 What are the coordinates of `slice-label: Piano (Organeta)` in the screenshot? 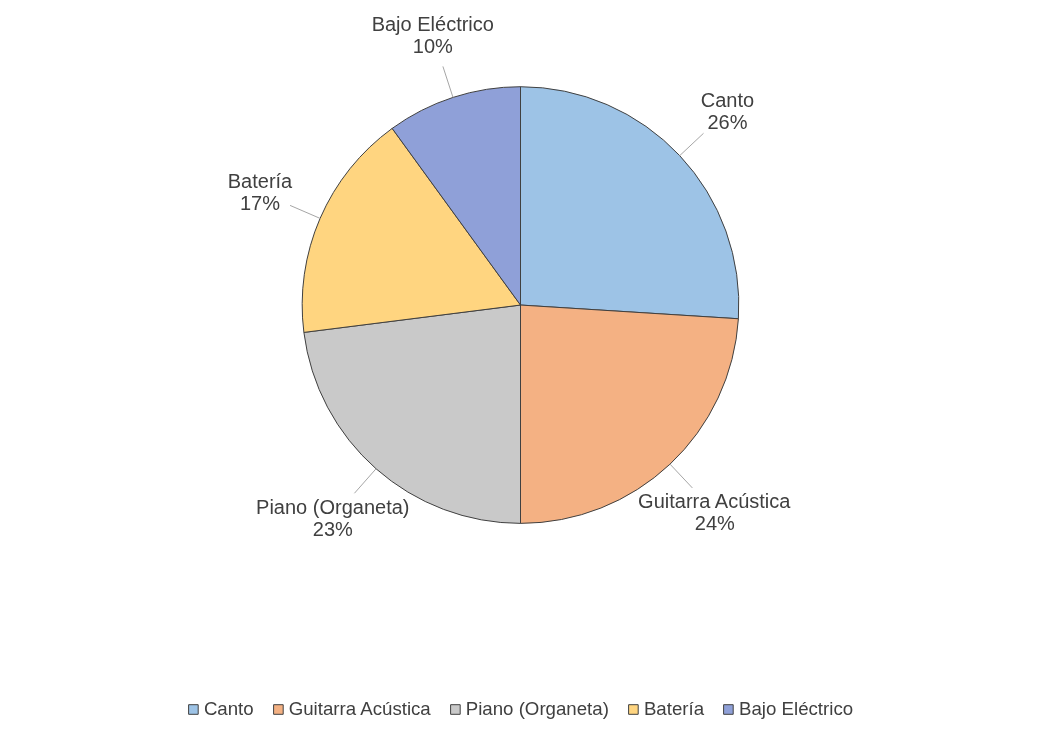 It's located at (333, 506).